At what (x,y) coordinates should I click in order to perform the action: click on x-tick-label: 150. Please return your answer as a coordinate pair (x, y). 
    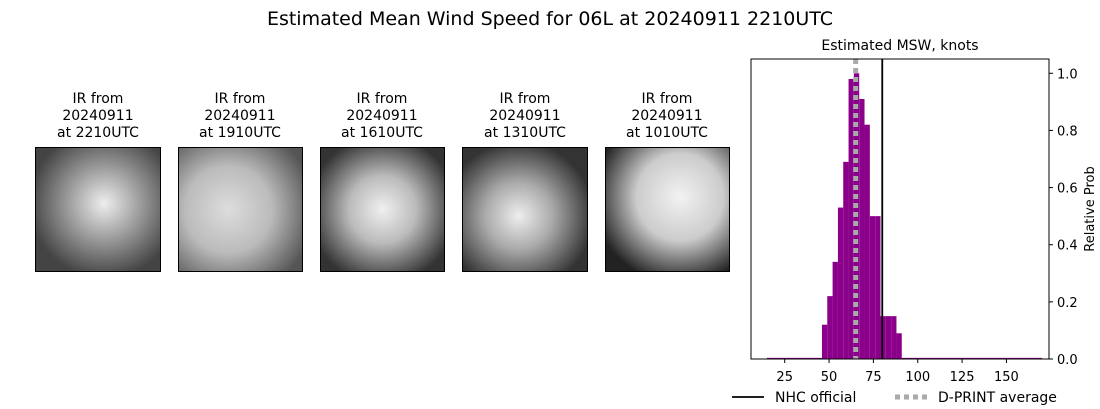
    Looking at the image, I should click on (1006, 377).